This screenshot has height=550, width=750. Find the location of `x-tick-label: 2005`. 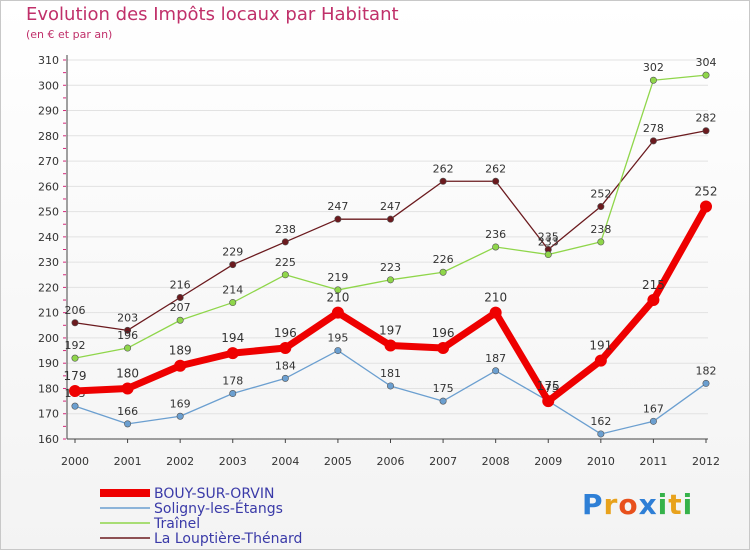

x-tick-label: 2005 is located at coordinates (338, 461).